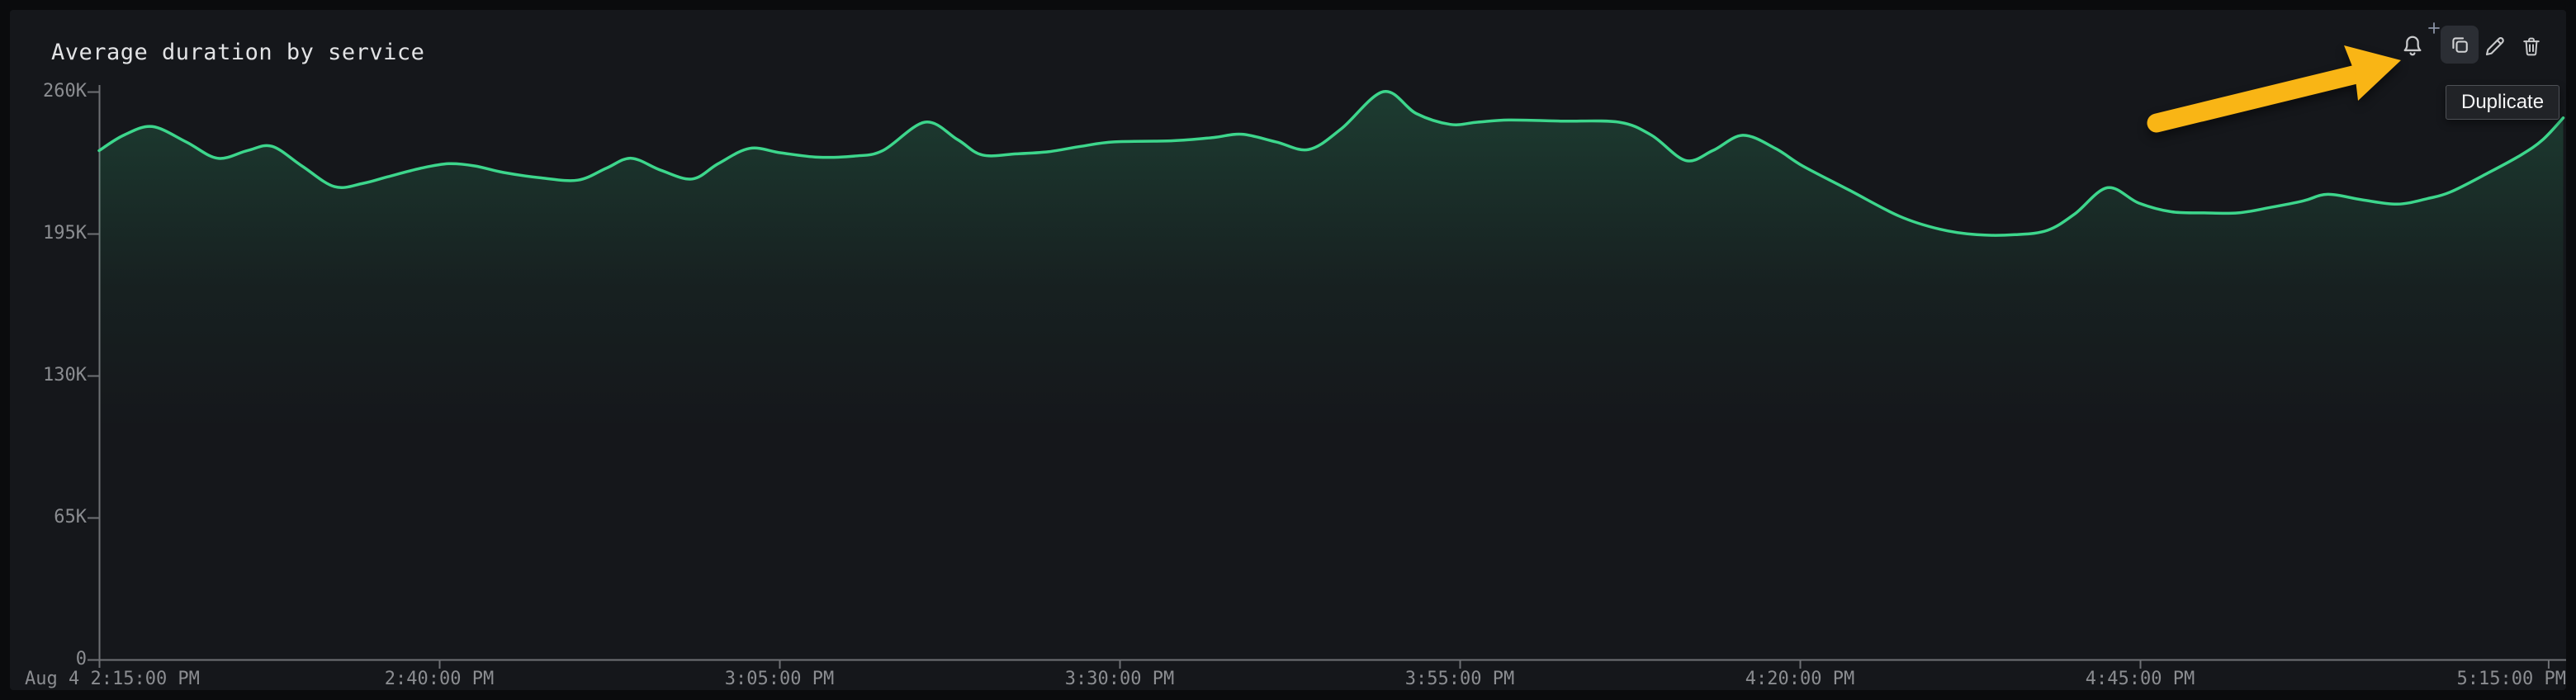 The width and height of the screenshot is (2576, 700). I want to click on duplicate-button, so click(2460, 45).